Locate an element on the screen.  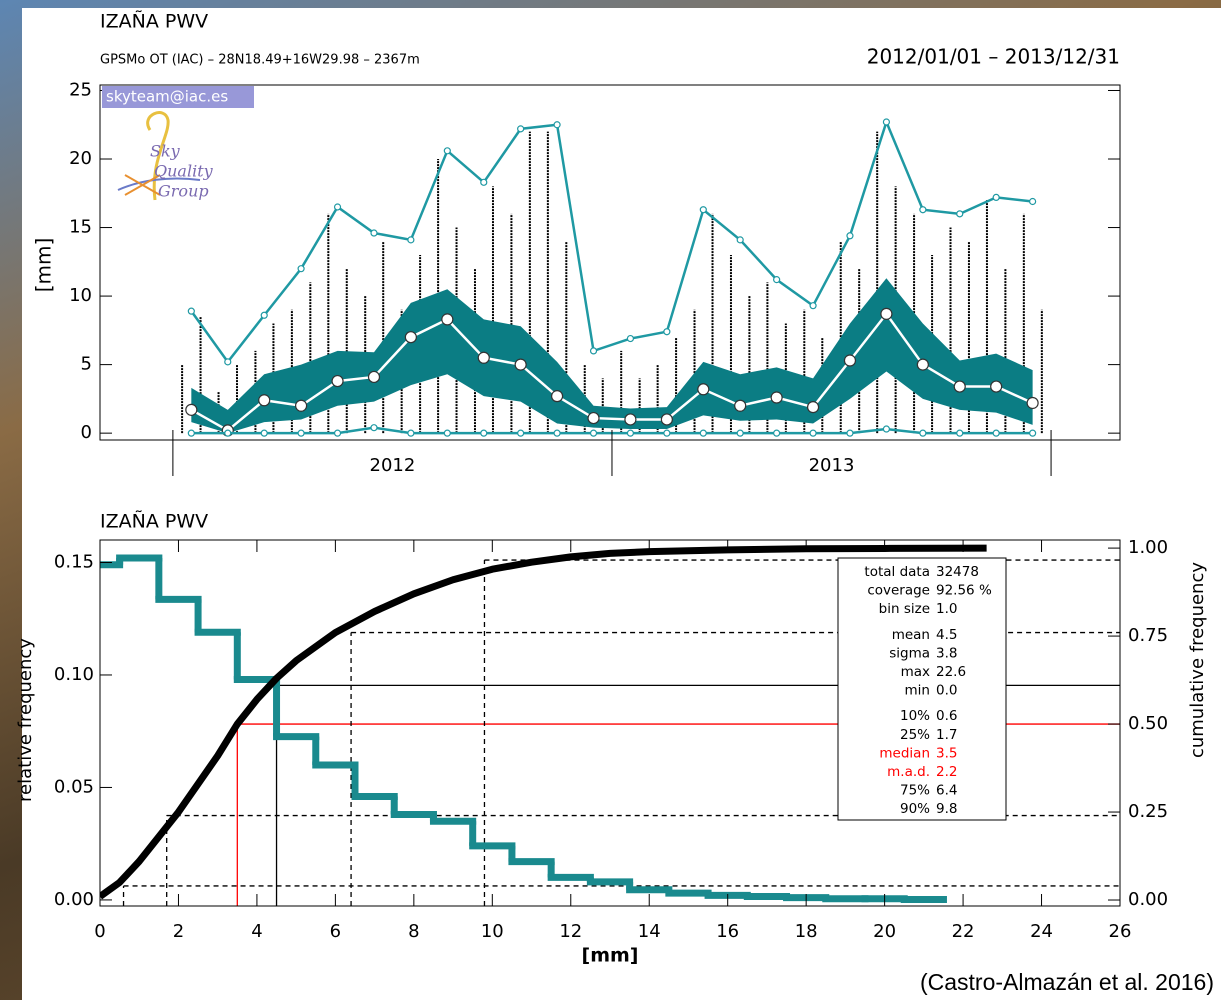
y2-tick-label: 1.00 is located at coordinates (1148, 547).